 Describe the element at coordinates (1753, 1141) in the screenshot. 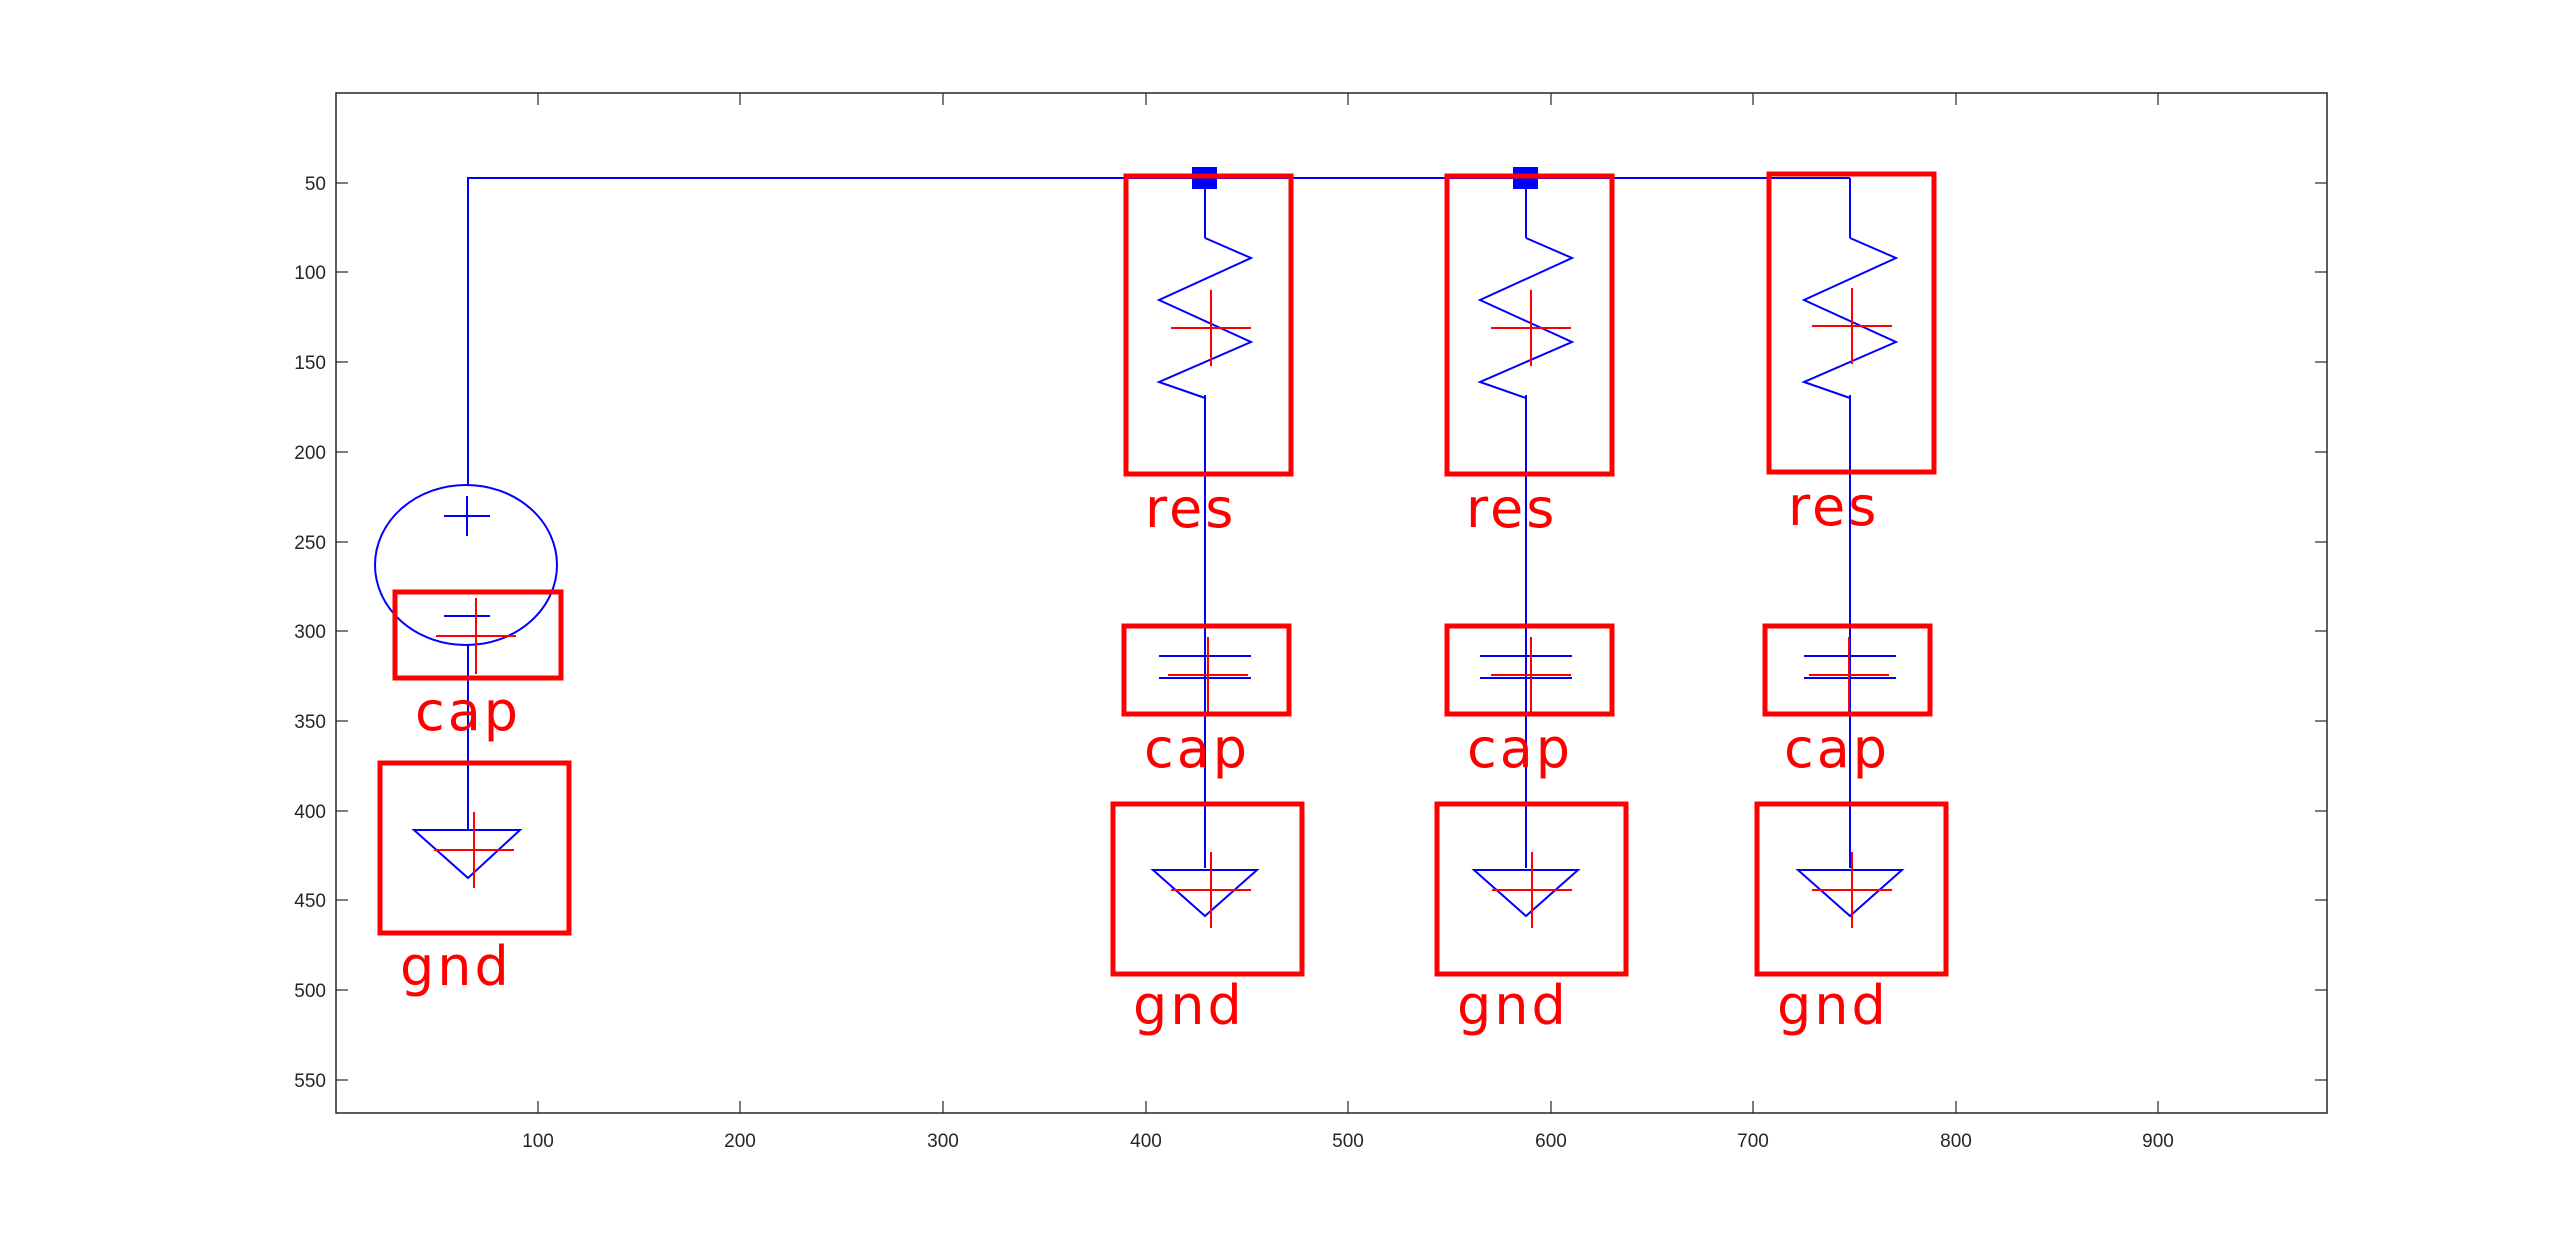

I see `x-tick-label: 700` at that location.